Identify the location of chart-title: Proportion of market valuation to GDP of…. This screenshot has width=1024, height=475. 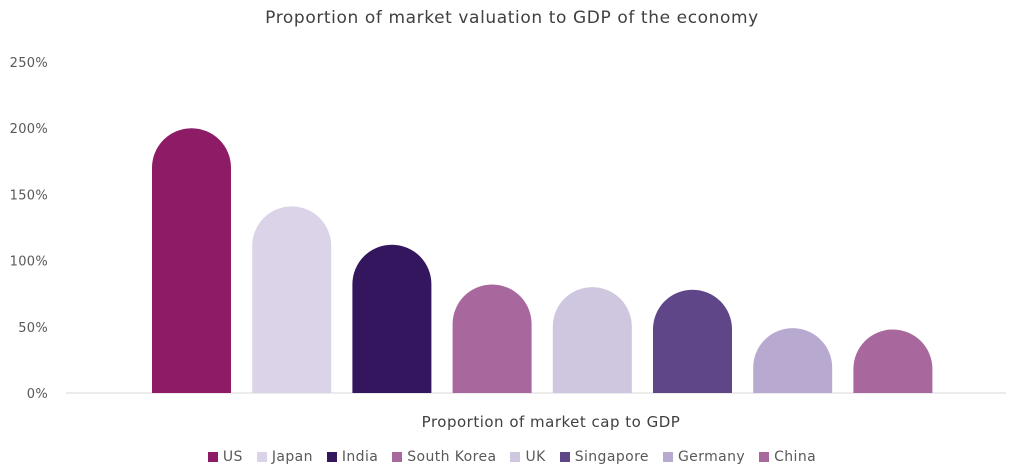
(512, 18).